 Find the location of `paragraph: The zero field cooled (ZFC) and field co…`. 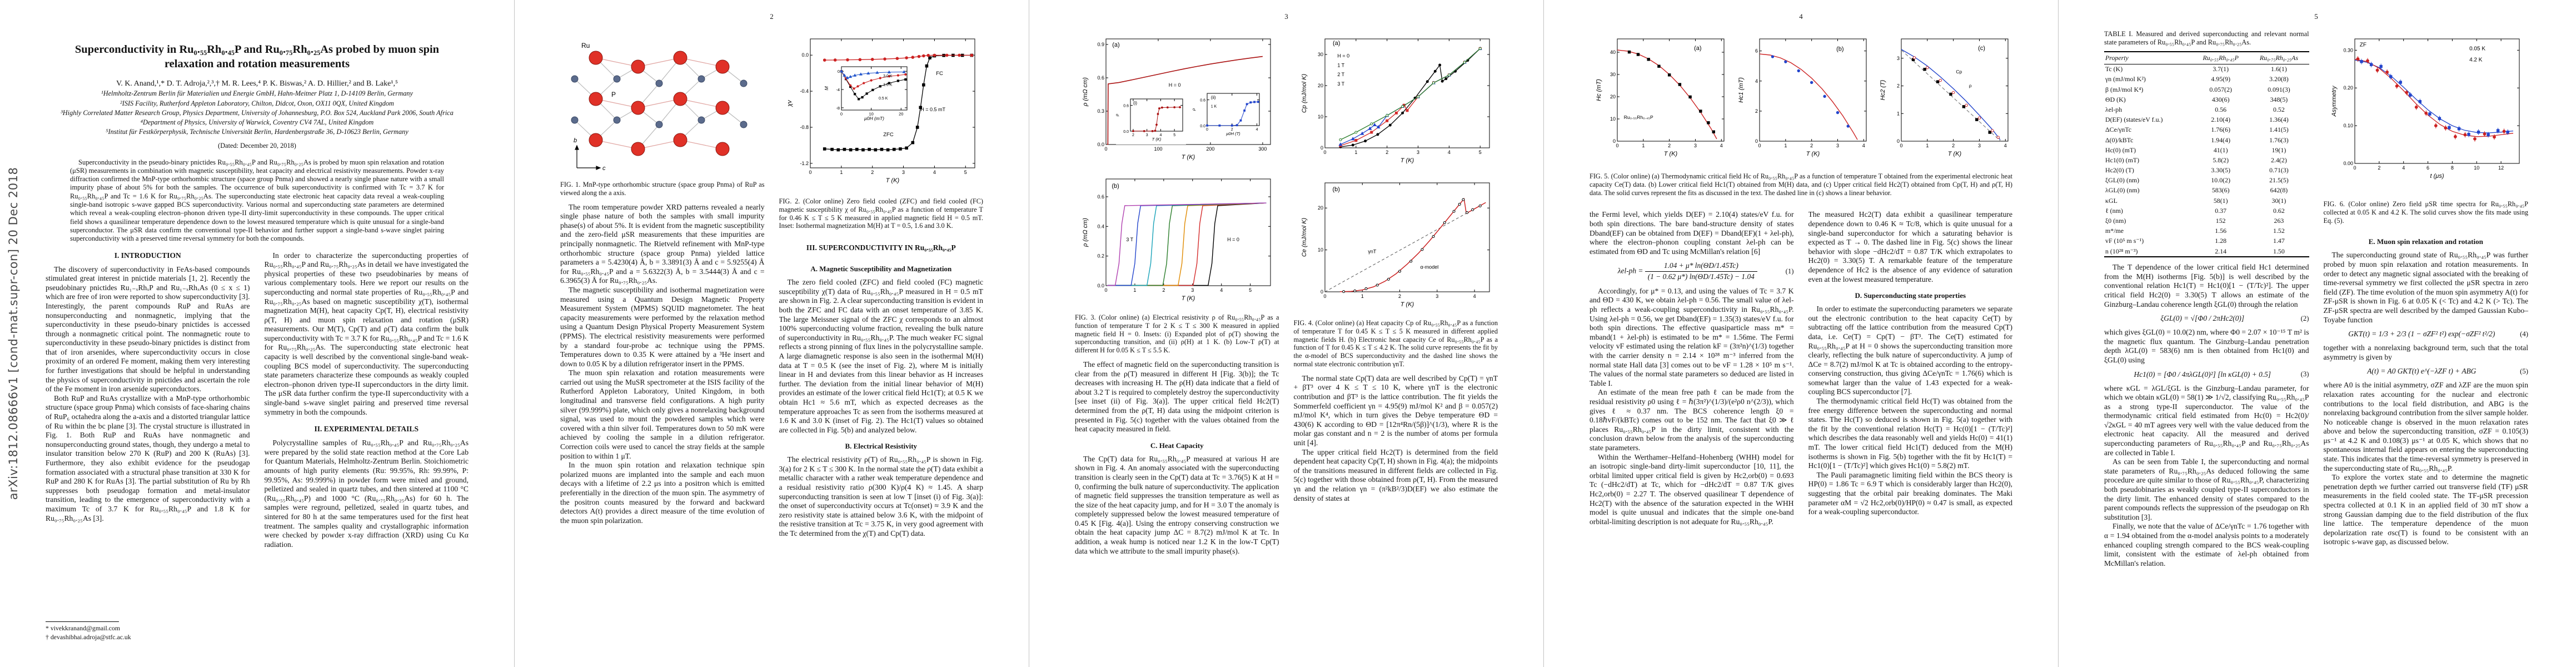

paragraph: The zero field cooled (ZFC) and field co… is located at coordinates (881, 356).